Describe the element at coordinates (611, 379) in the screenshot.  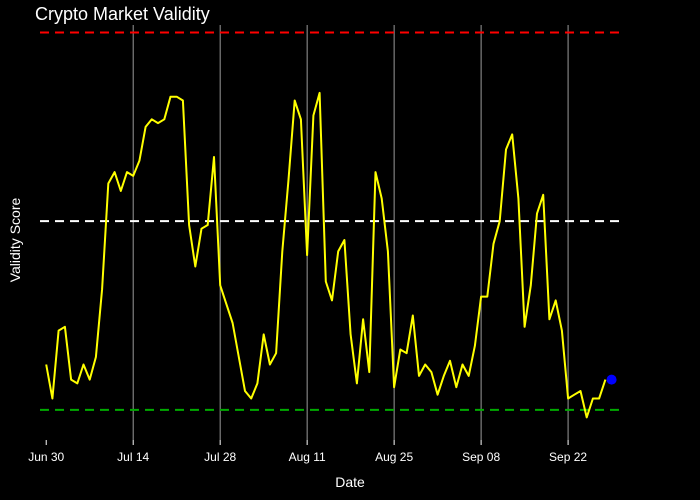
I see `highlight-point` at that location.